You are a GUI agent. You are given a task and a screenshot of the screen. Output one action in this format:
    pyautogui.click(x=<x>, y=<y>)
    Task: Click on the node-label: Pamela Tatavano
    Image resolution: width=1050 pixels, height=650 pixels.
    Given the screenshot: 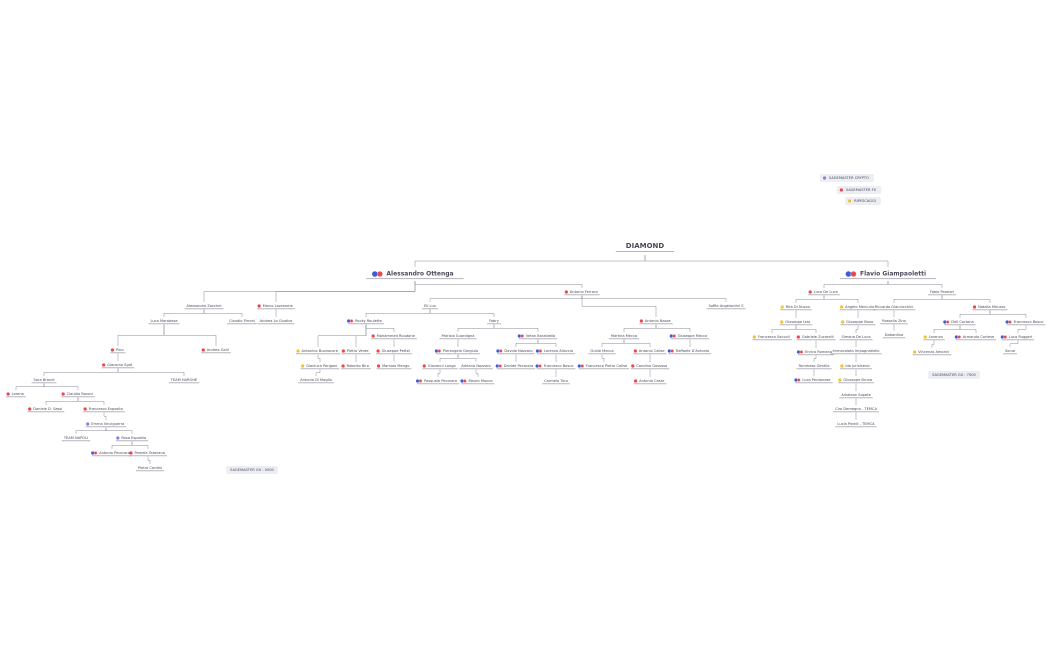 What is the action you would take?
    pyautogui.click(x=150, y=453)
    